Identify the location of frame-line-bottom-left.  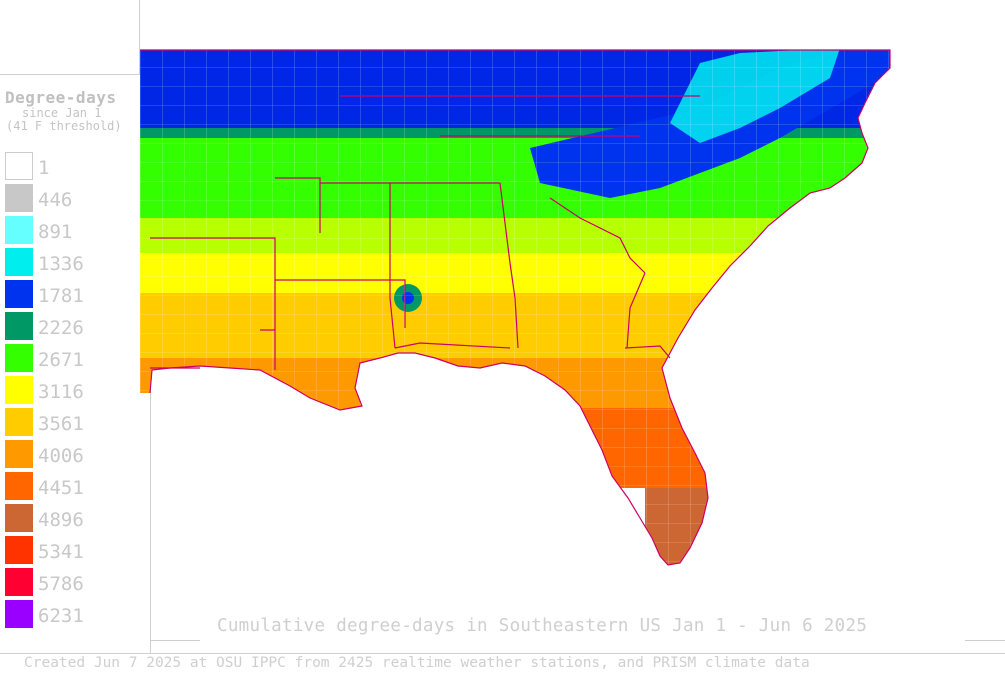
(175, 640).